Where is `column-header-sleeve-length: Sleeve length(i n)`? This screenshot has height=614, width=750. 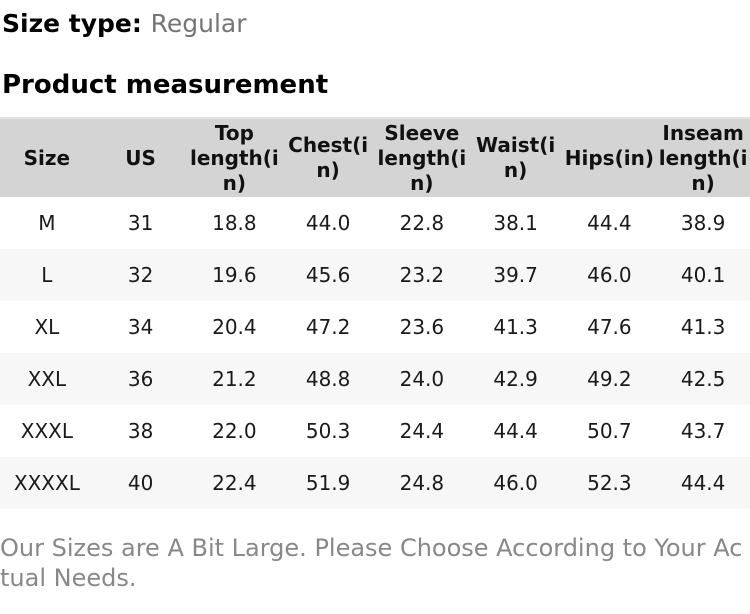
column-header-sleeve-length: Sleeve length(i n) is located at coordinates (422, 157).